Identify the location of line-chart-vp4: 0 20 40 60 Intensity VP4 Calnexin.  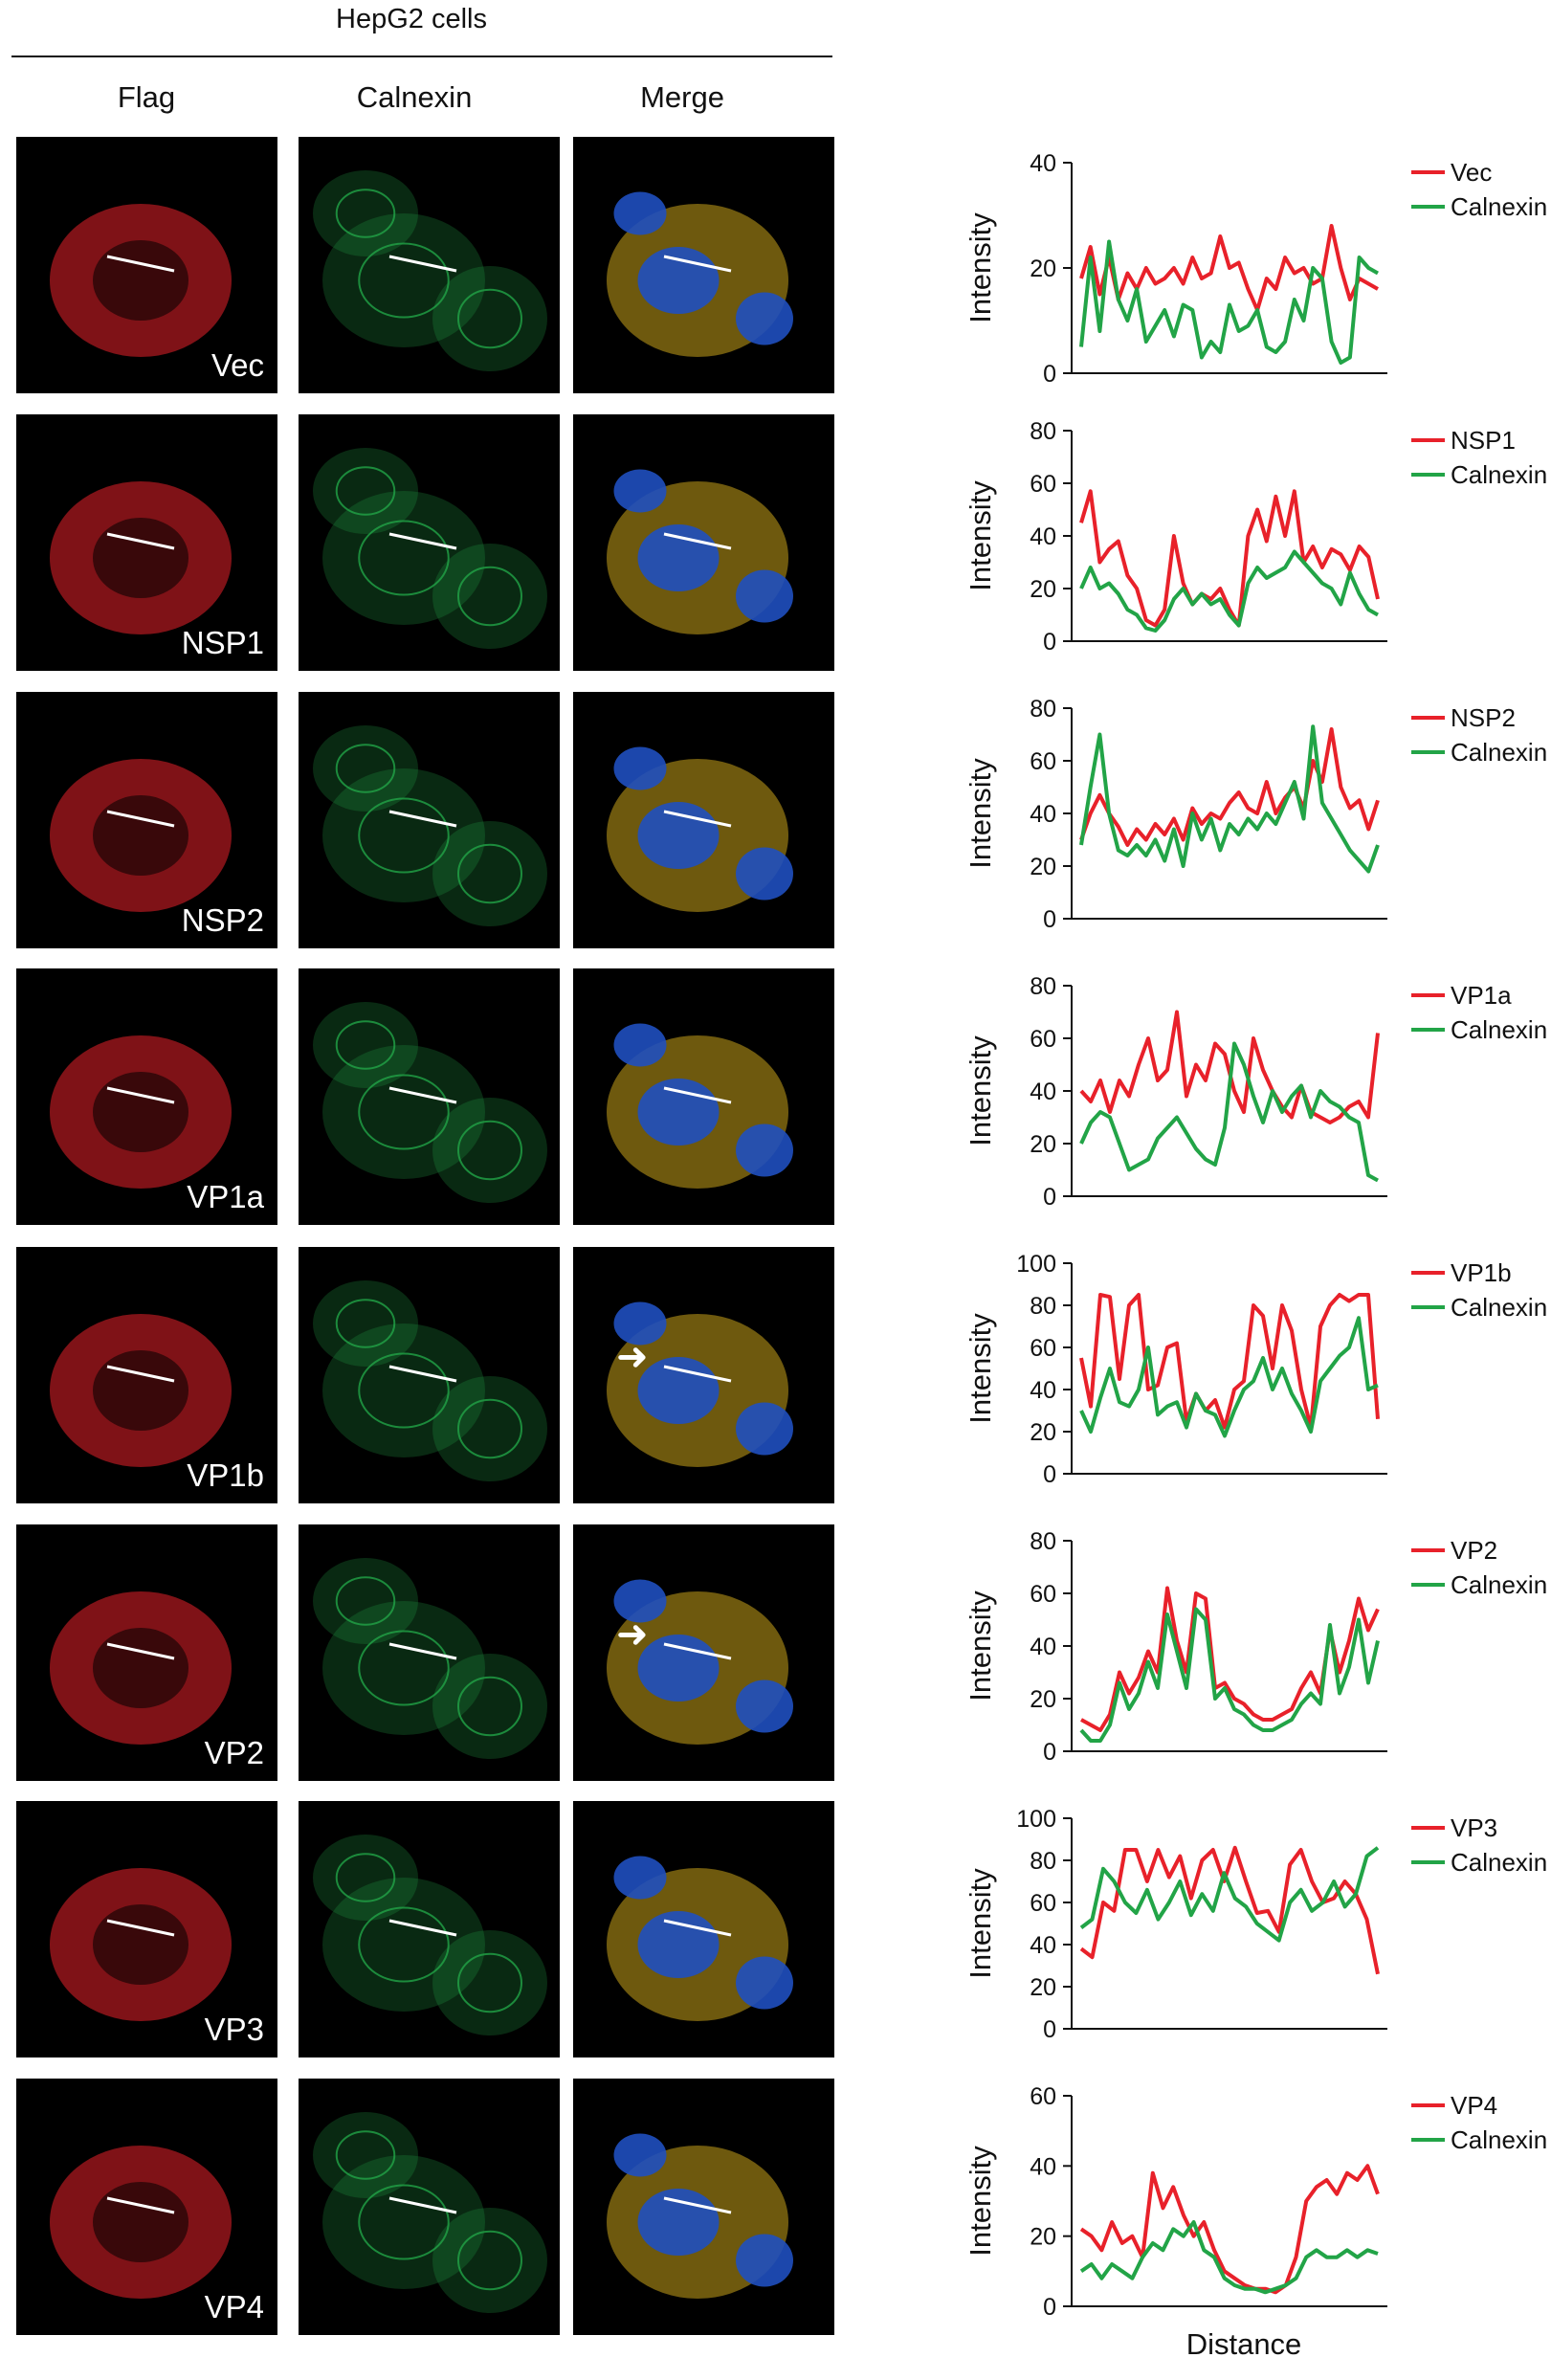
(1235, 2201).